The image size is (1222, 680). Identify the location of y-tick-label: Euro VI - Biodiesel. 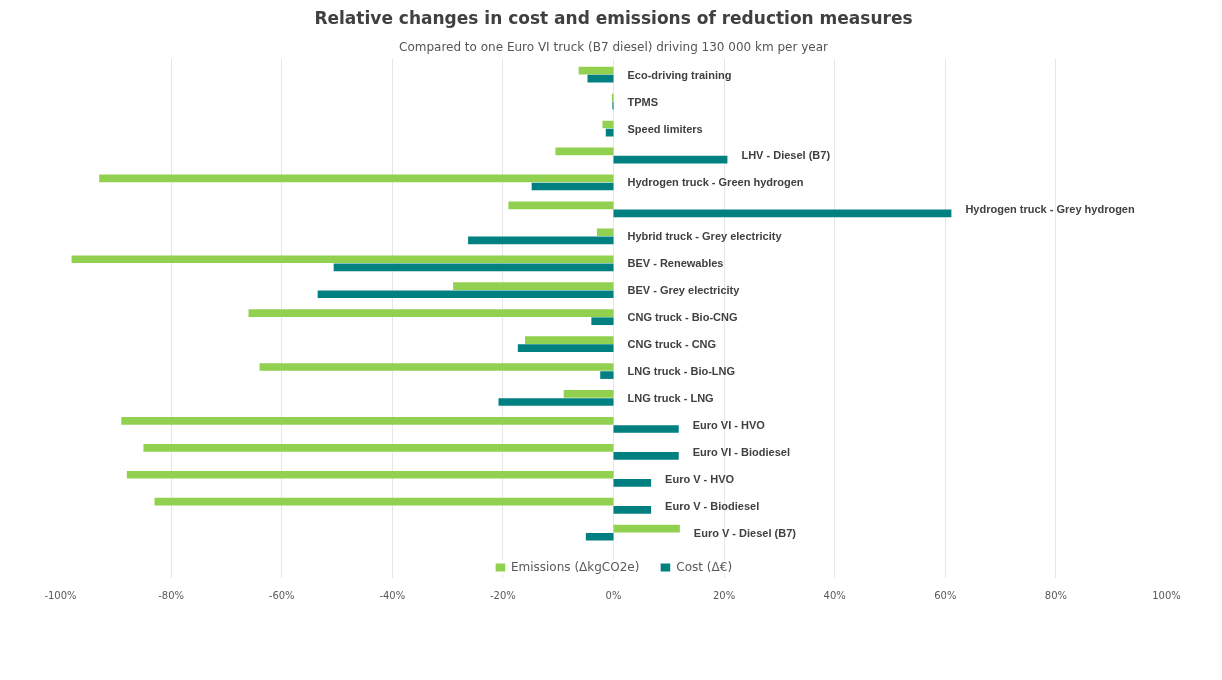
(741, 451).